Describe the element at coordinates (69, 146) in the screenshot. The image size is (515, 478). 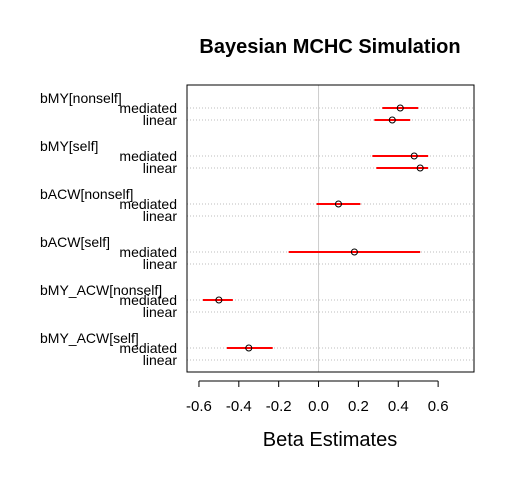
I see `group-label: bMY[self]` at that location.